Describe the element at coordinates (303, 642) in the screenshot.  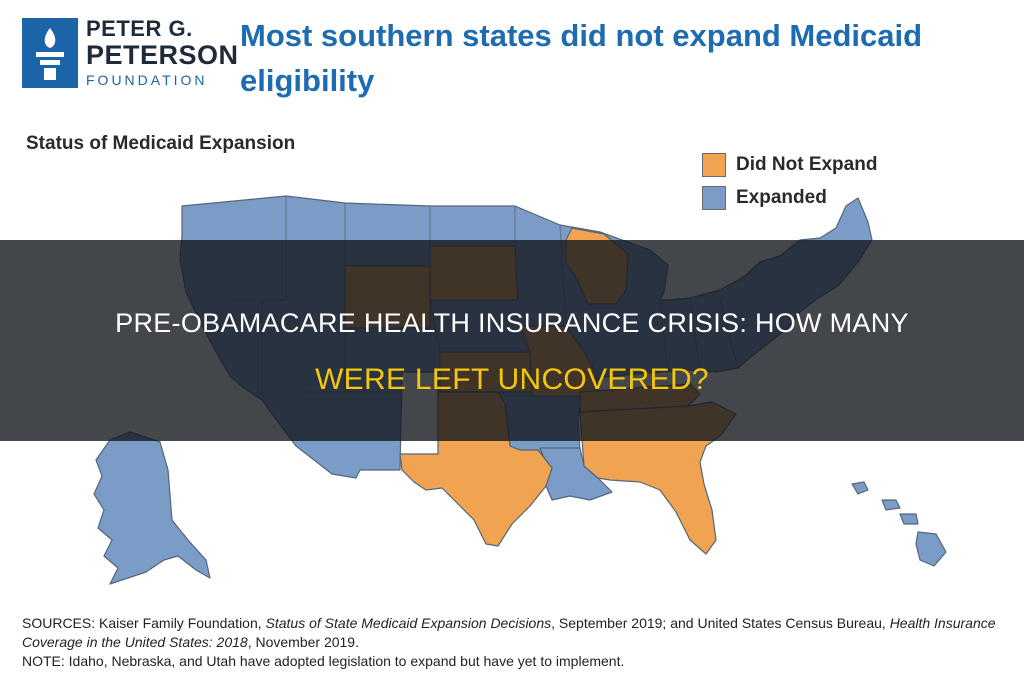
I see `sources-part-3: , November 2019.` at that location.